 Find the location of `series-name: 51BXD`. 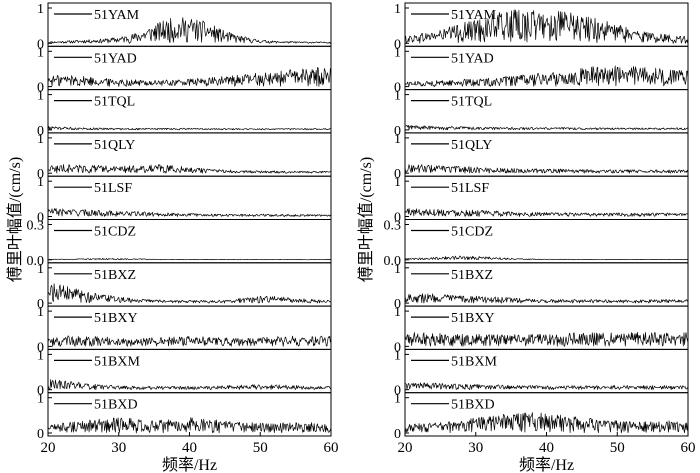

series-name: 51BXD is located at coordinates (473, 405).